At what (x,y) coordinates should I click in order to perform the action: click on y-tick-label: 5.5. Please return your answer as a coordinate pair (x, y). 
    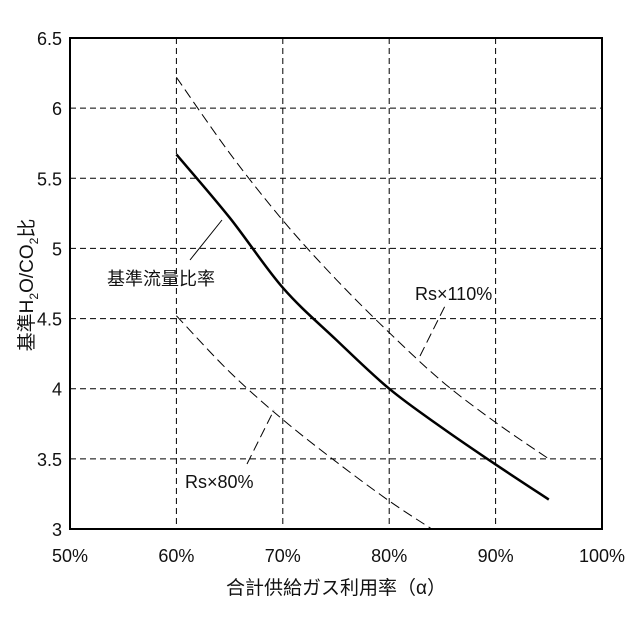
    Looking at the image, I should click on (49, 179).